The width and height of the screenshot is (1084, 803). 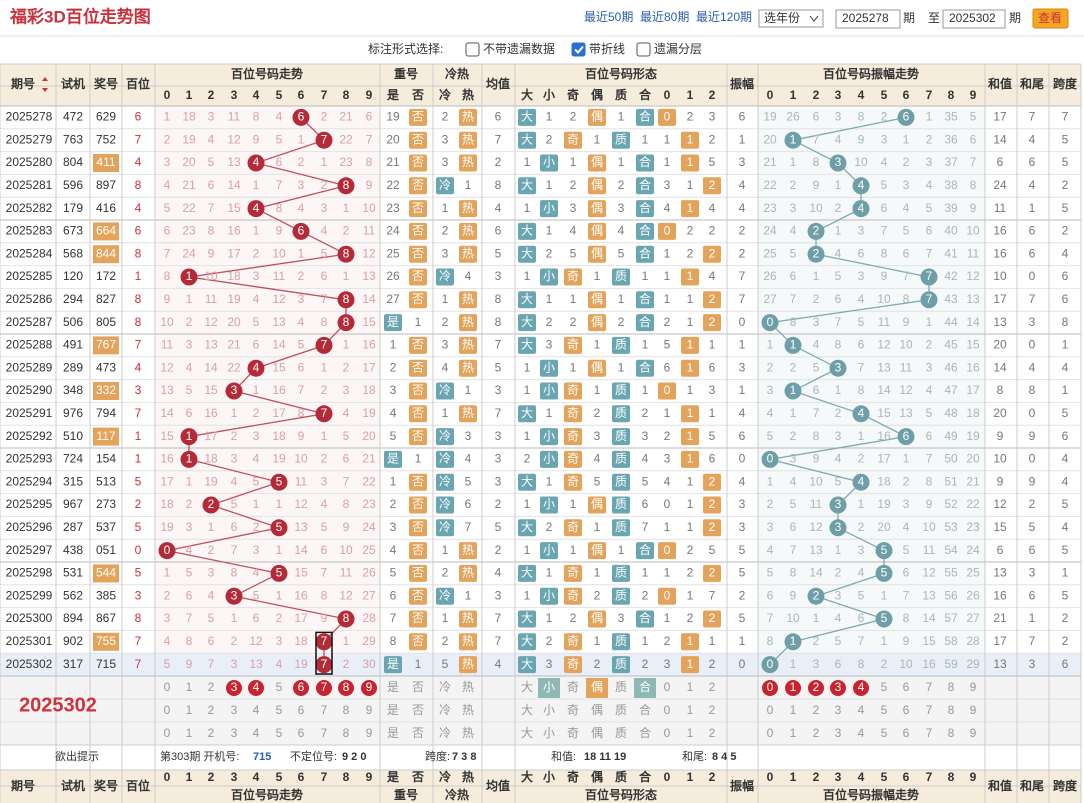 What do you see at coordinates (664, 17) in the screenshot?
I see `link: 最近80期` at bounding box center [664, 17].